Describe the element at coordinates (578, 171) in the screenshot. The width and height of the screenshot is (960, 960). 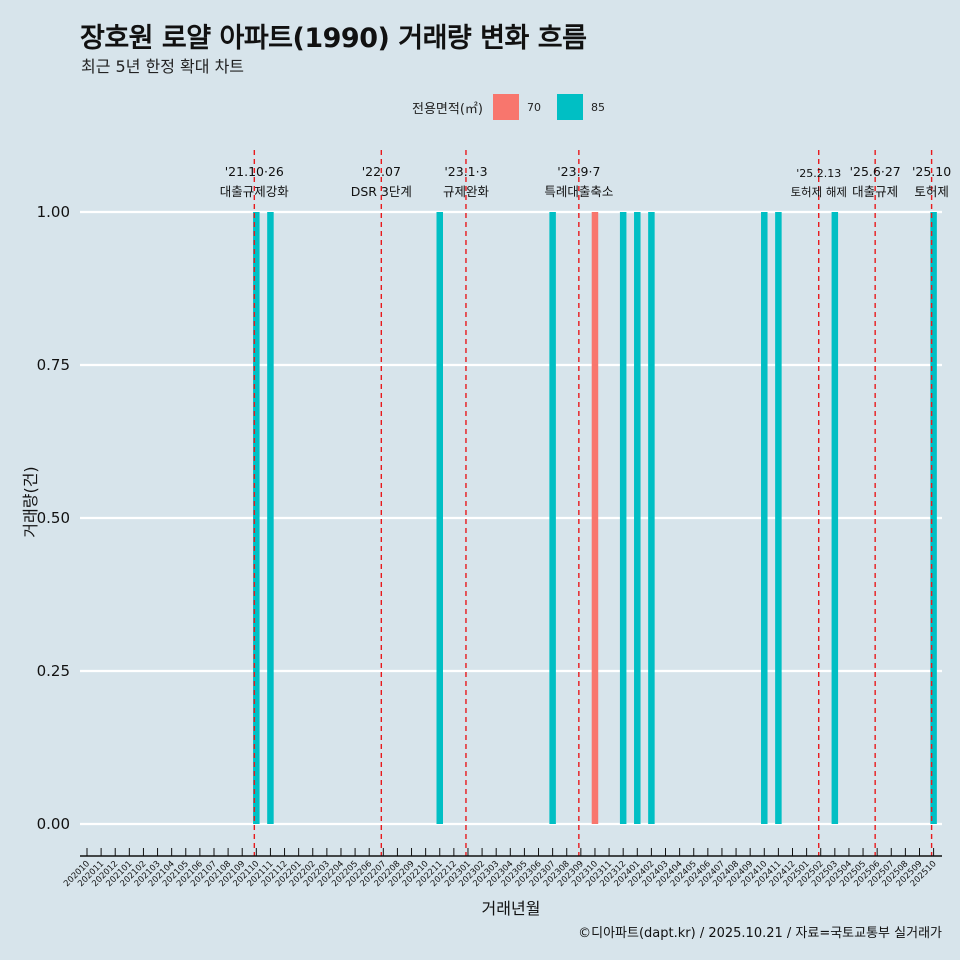
I see `event-date-label: '23.9·7` at that location.